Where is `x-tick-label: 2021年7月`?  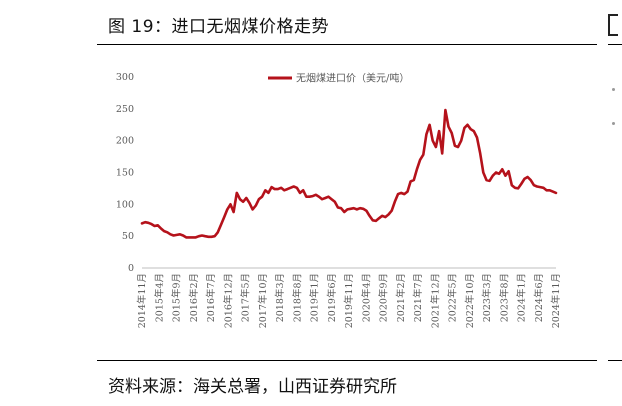
x-tick-label: 2021年7月 is located at coordinates (418, 297).